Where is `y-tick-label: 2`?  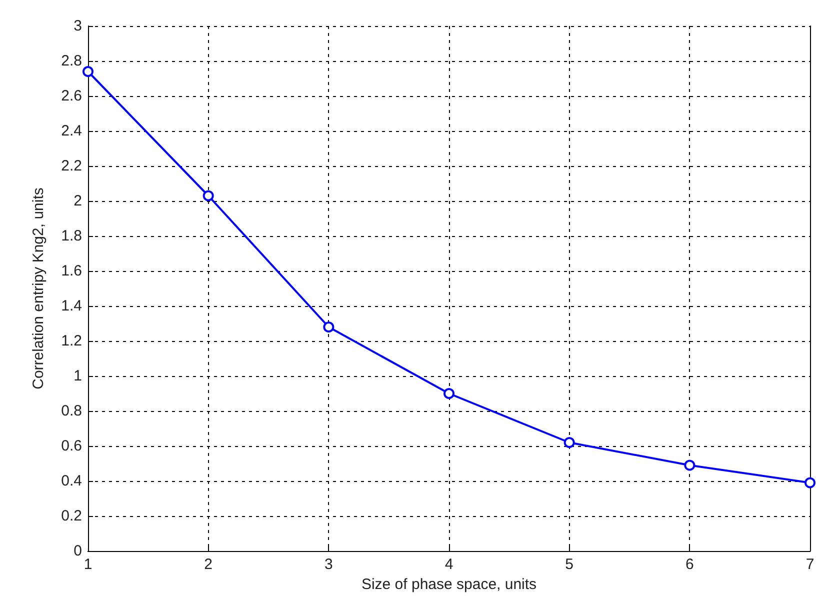
y-tick-label: 2 is located at coordinates (78, 201).